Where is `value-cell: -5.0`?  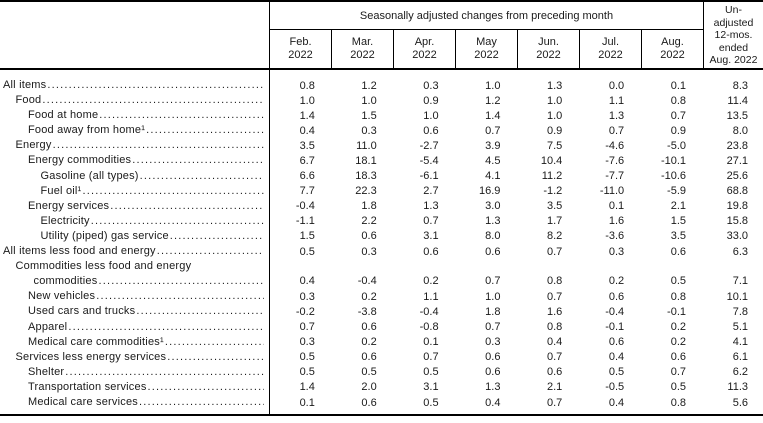
value-cell: -5.0 is located at coordinates (677, 145).